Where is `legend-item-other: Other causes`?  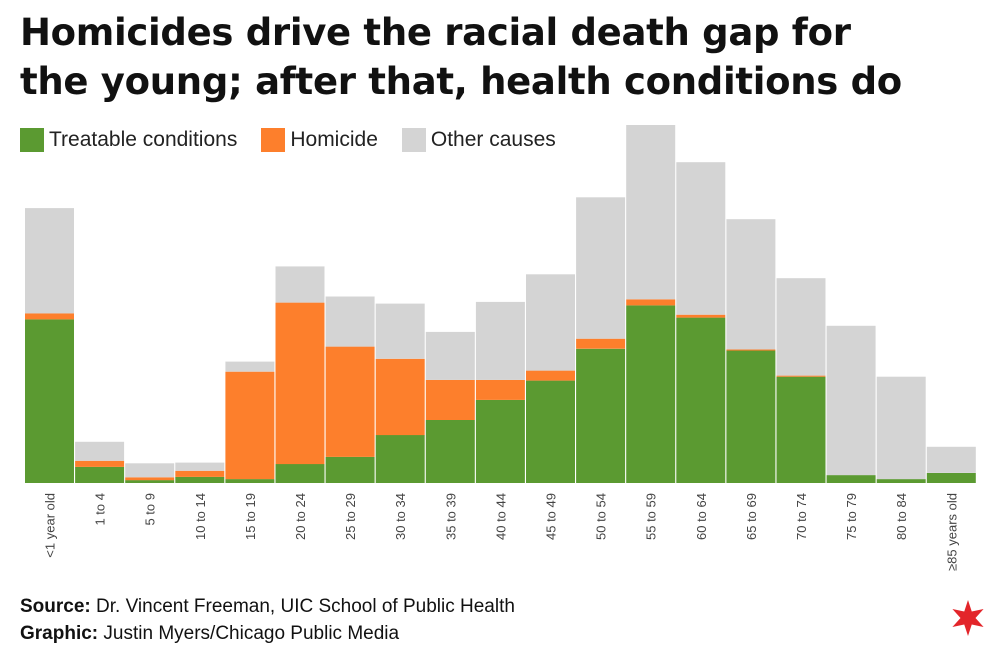
legend-item-other: Other causes is located at coordinates (478, 140).